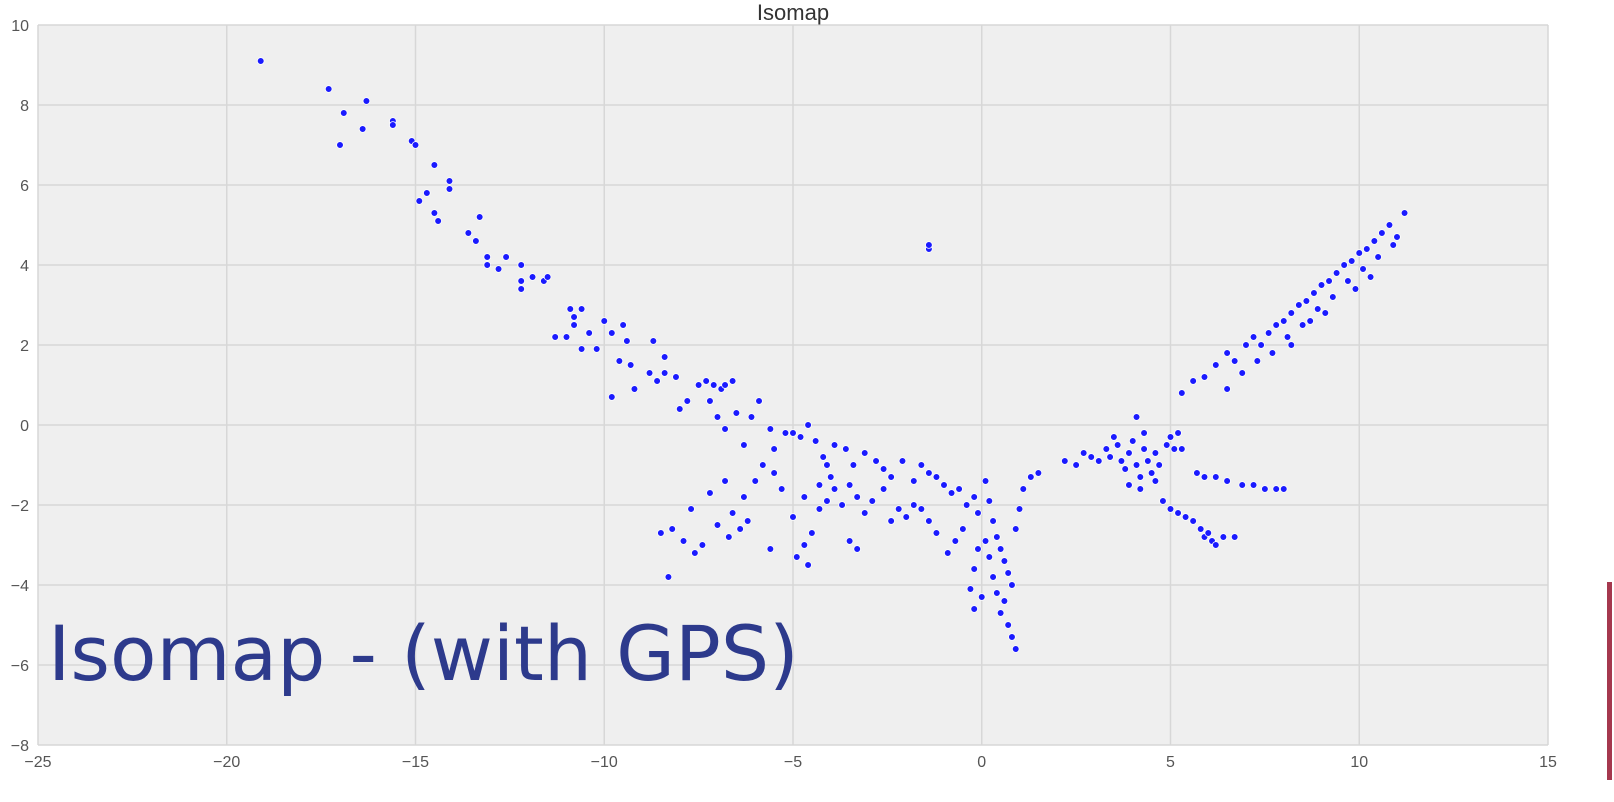 The height and width of the screenshot is (802, 1614). What do you see at coordinates (37, 762) in the screenshot?
I see `x-tick-label: −25` at bounding box center [37, 762].